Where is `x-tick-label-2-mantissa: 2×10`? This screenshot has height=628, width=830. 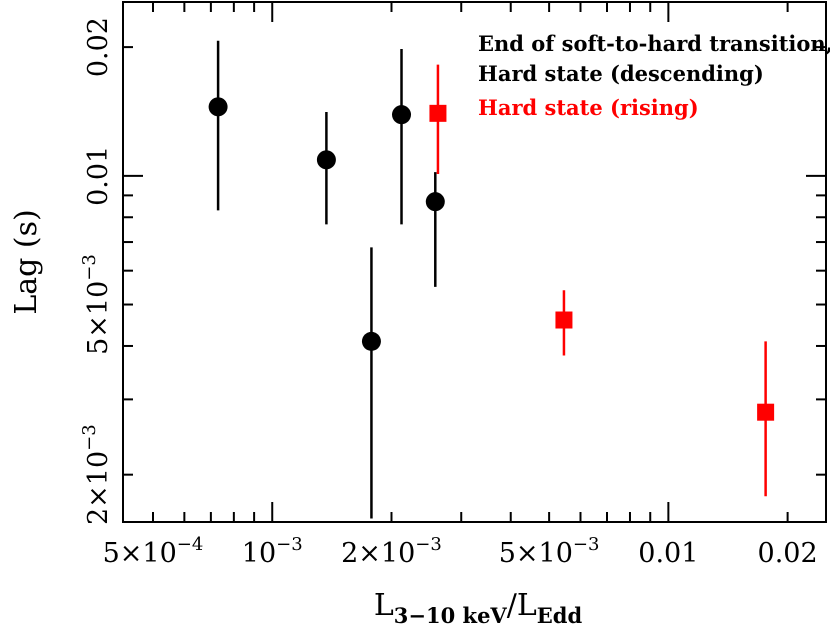 x-tick-label-2-mantissa: 2×10 is located at coordinates (378, 553).